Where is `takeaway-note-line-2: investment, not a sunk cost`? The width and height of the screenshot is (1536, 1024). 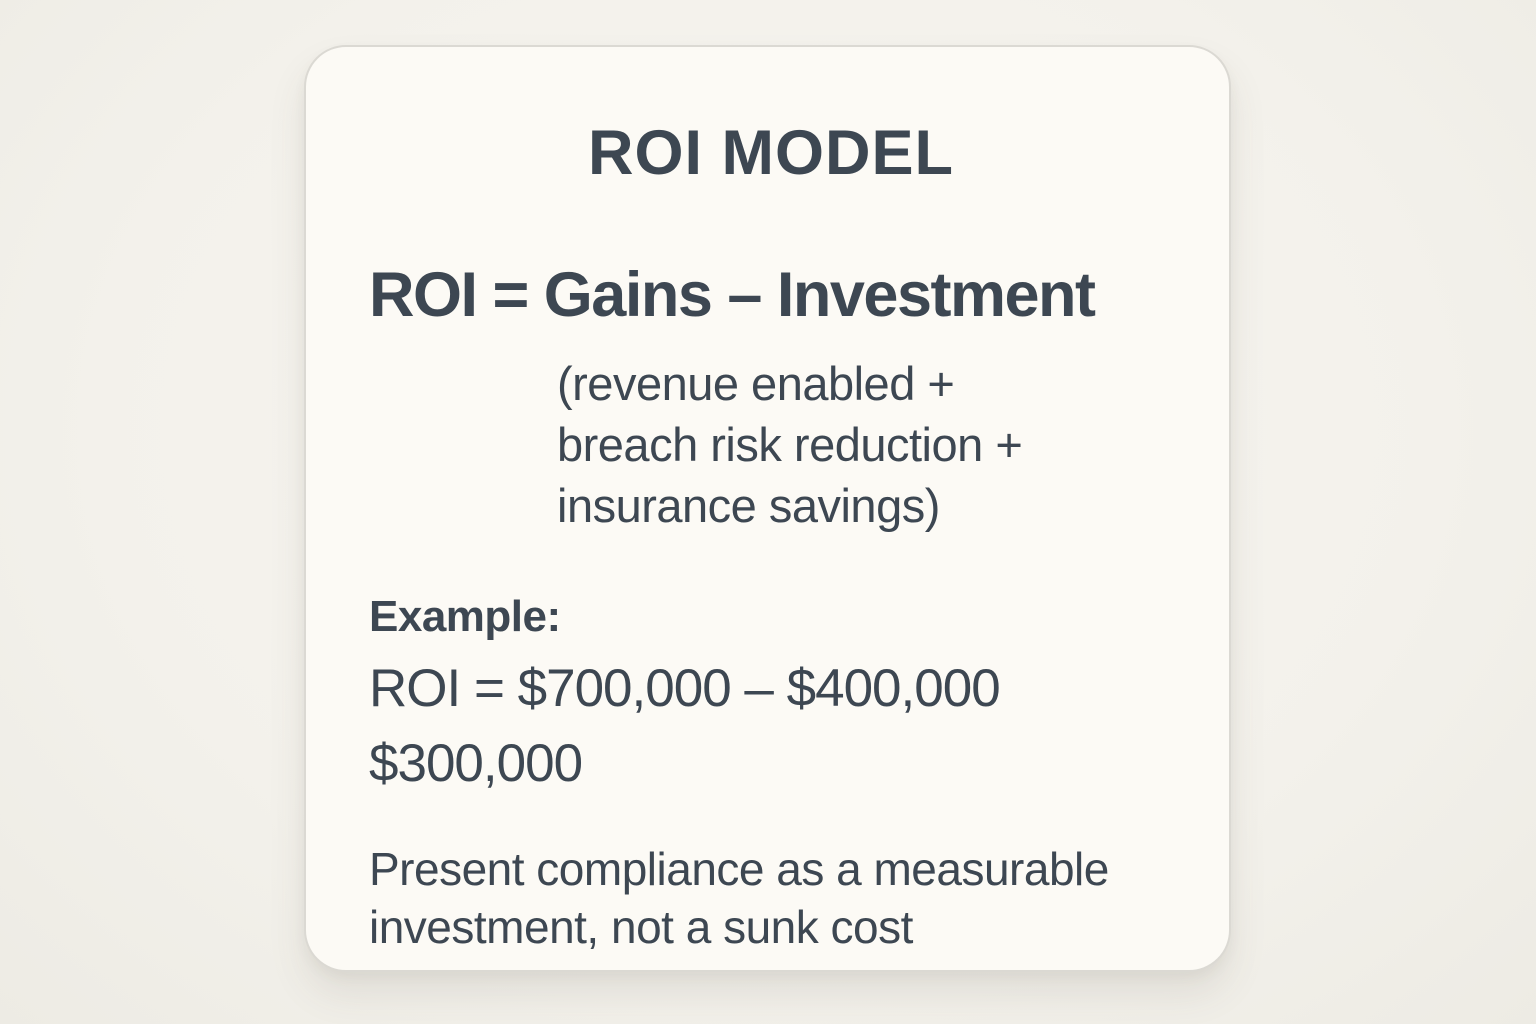
takeaway-note-line-2: investment, not a sunk cost is located at coordinates (641, 927).